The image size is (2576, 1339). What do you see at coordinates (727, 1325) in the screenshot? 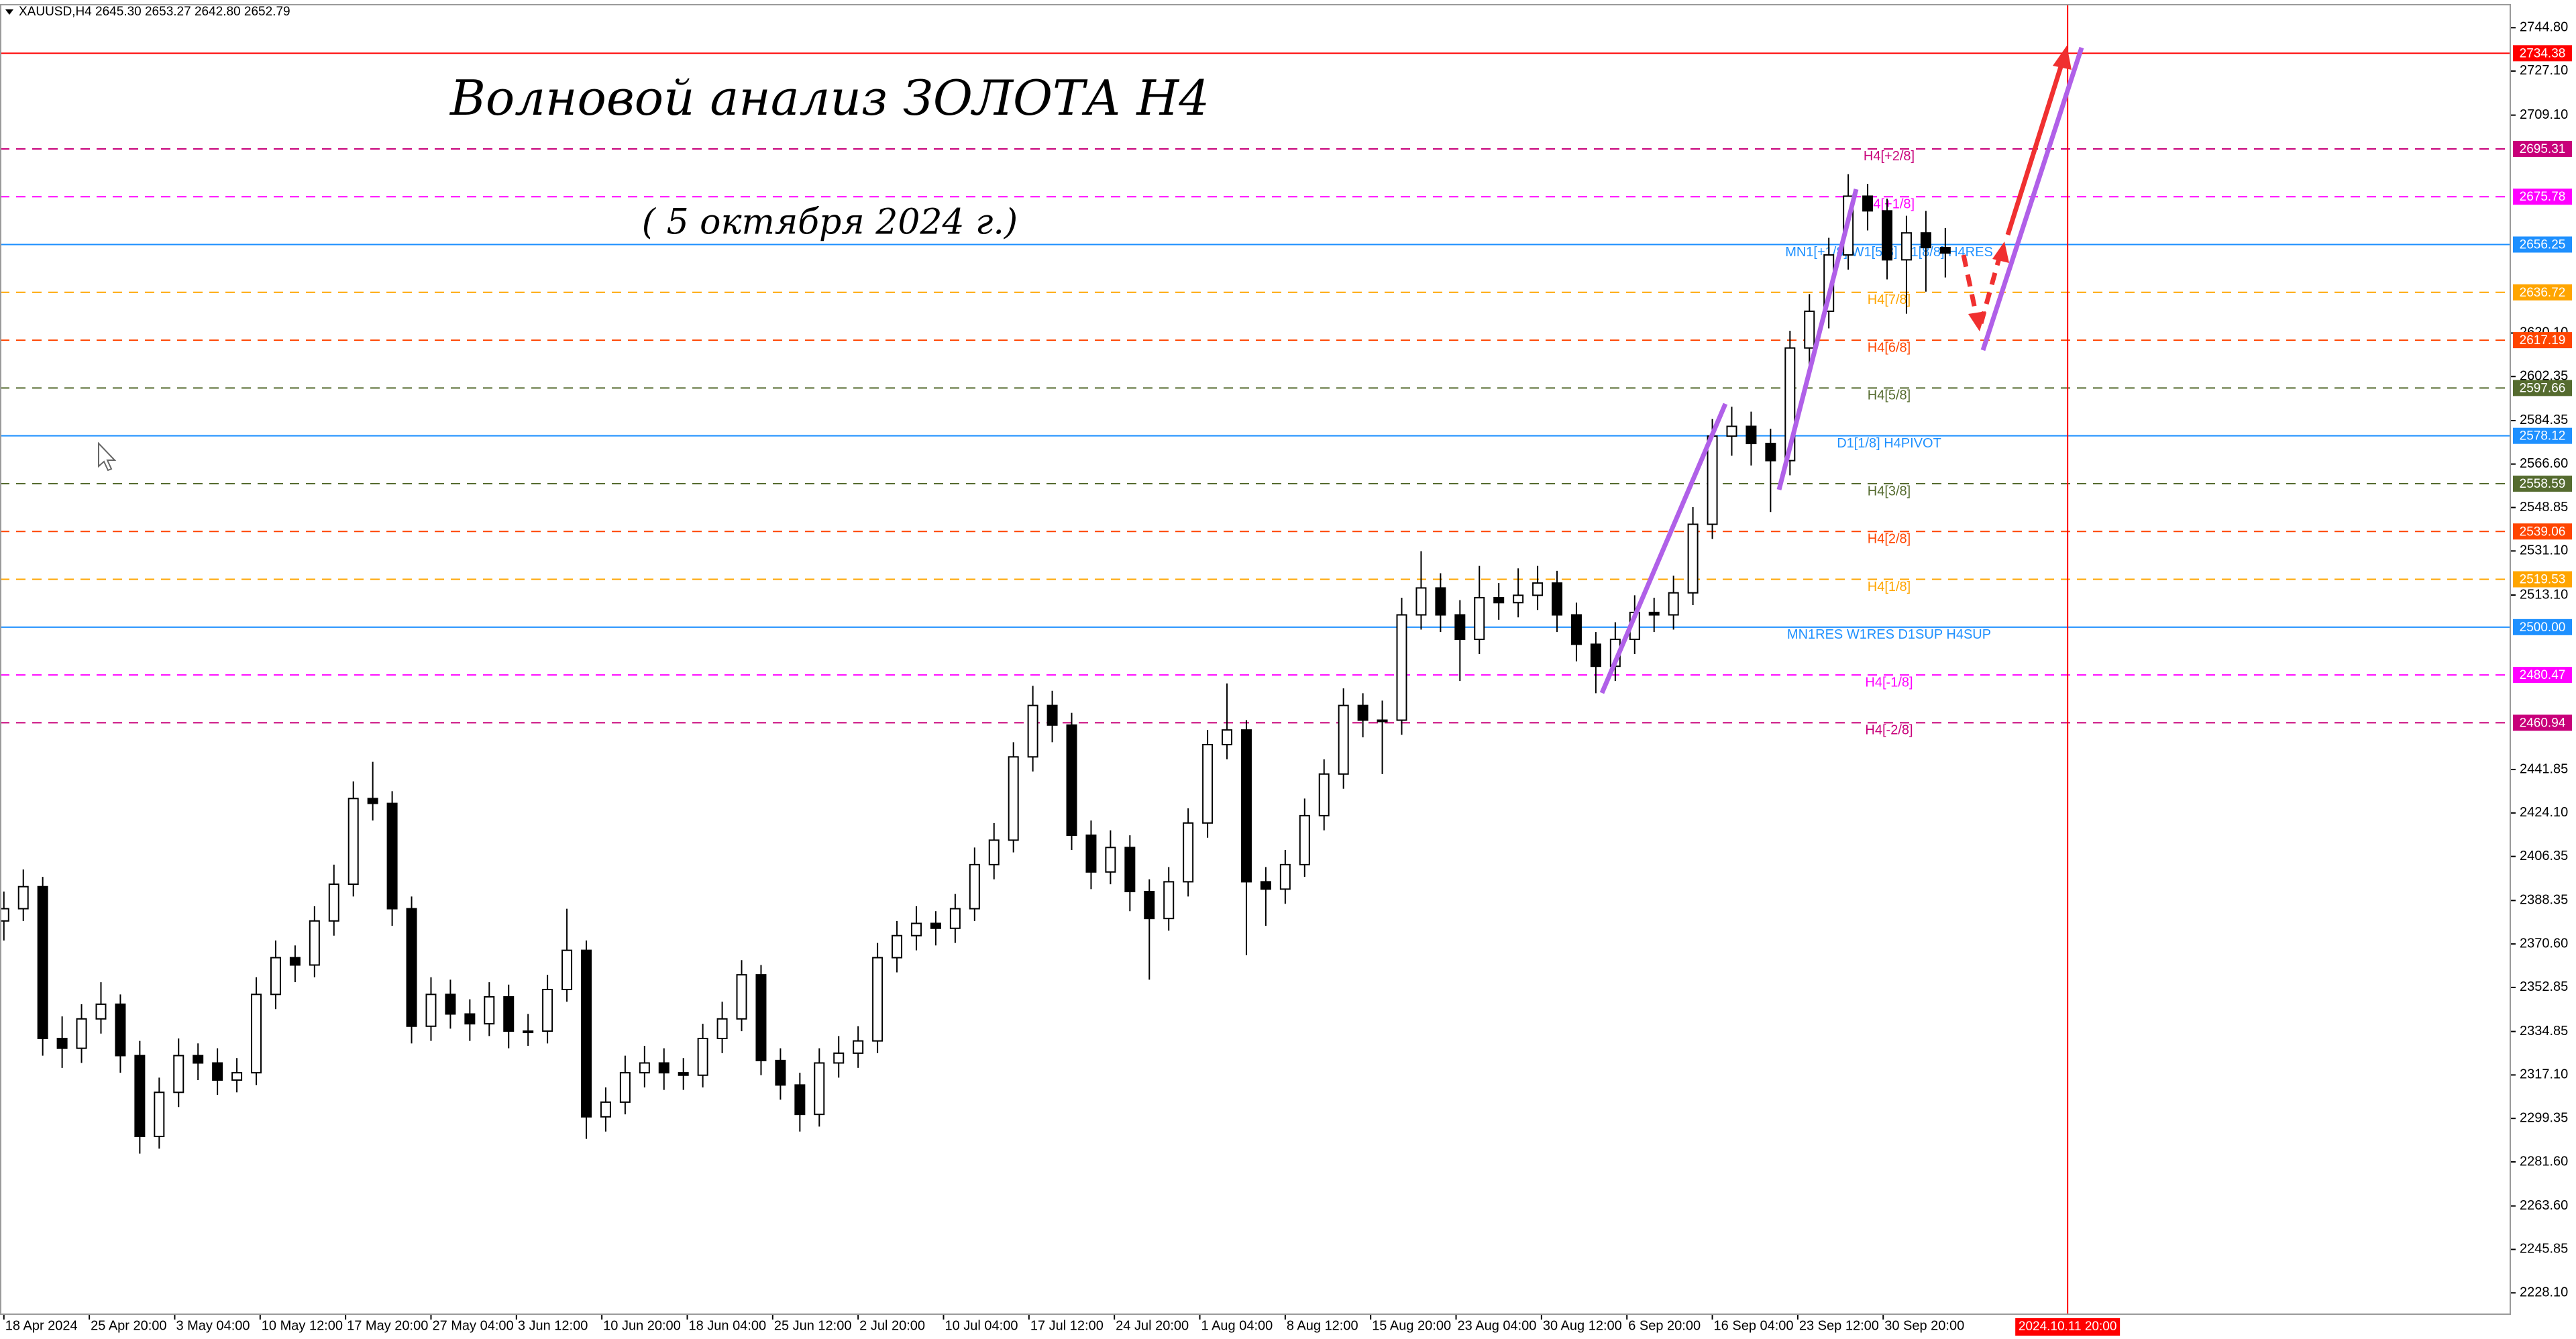
I see `x-tick-label: 18 Jun 04:00` at bounding box center [727, 1325].